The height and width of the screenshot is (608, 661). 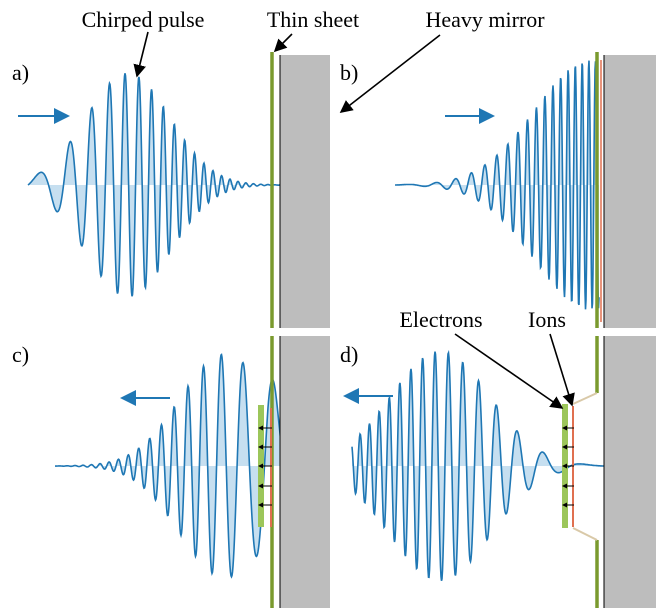 What do you see at coordinates (349, 354) in the screenshot?
I see `panel-label: d)` at bounding box center [349, 354].